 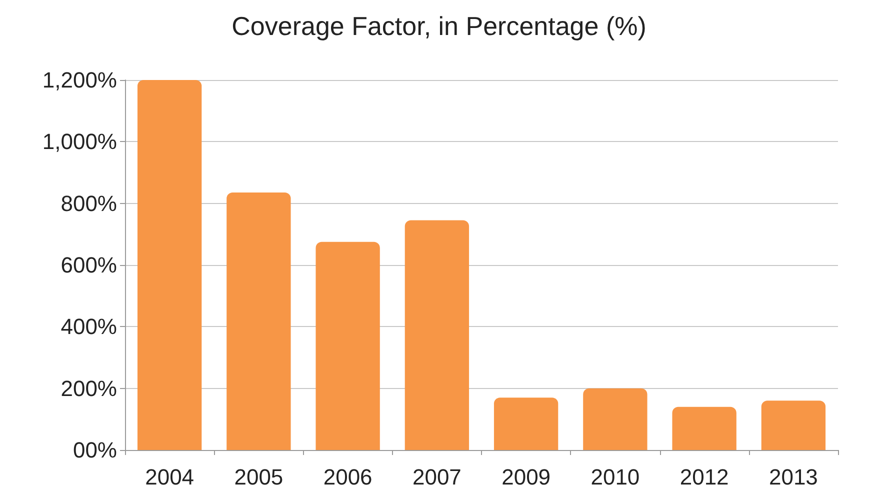 I want to click on y-tick-label: 600%, so click(x=88, y=265).